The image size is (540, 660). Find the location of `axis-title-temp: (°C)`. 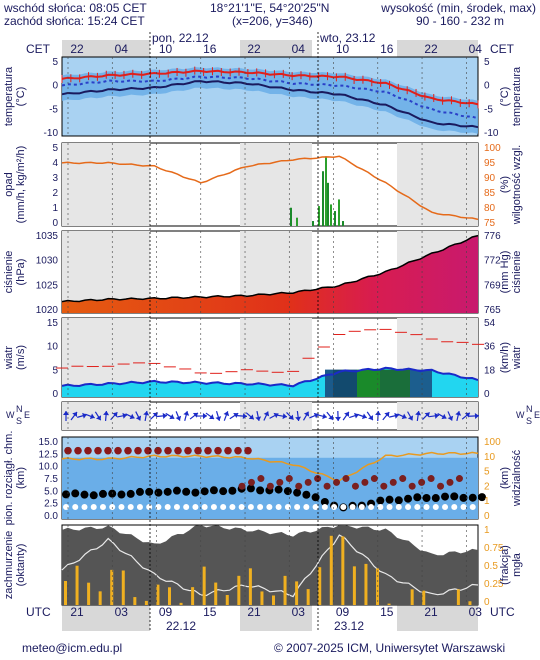

axis-title-temp: (°C) is located at coordinates (505, 97).